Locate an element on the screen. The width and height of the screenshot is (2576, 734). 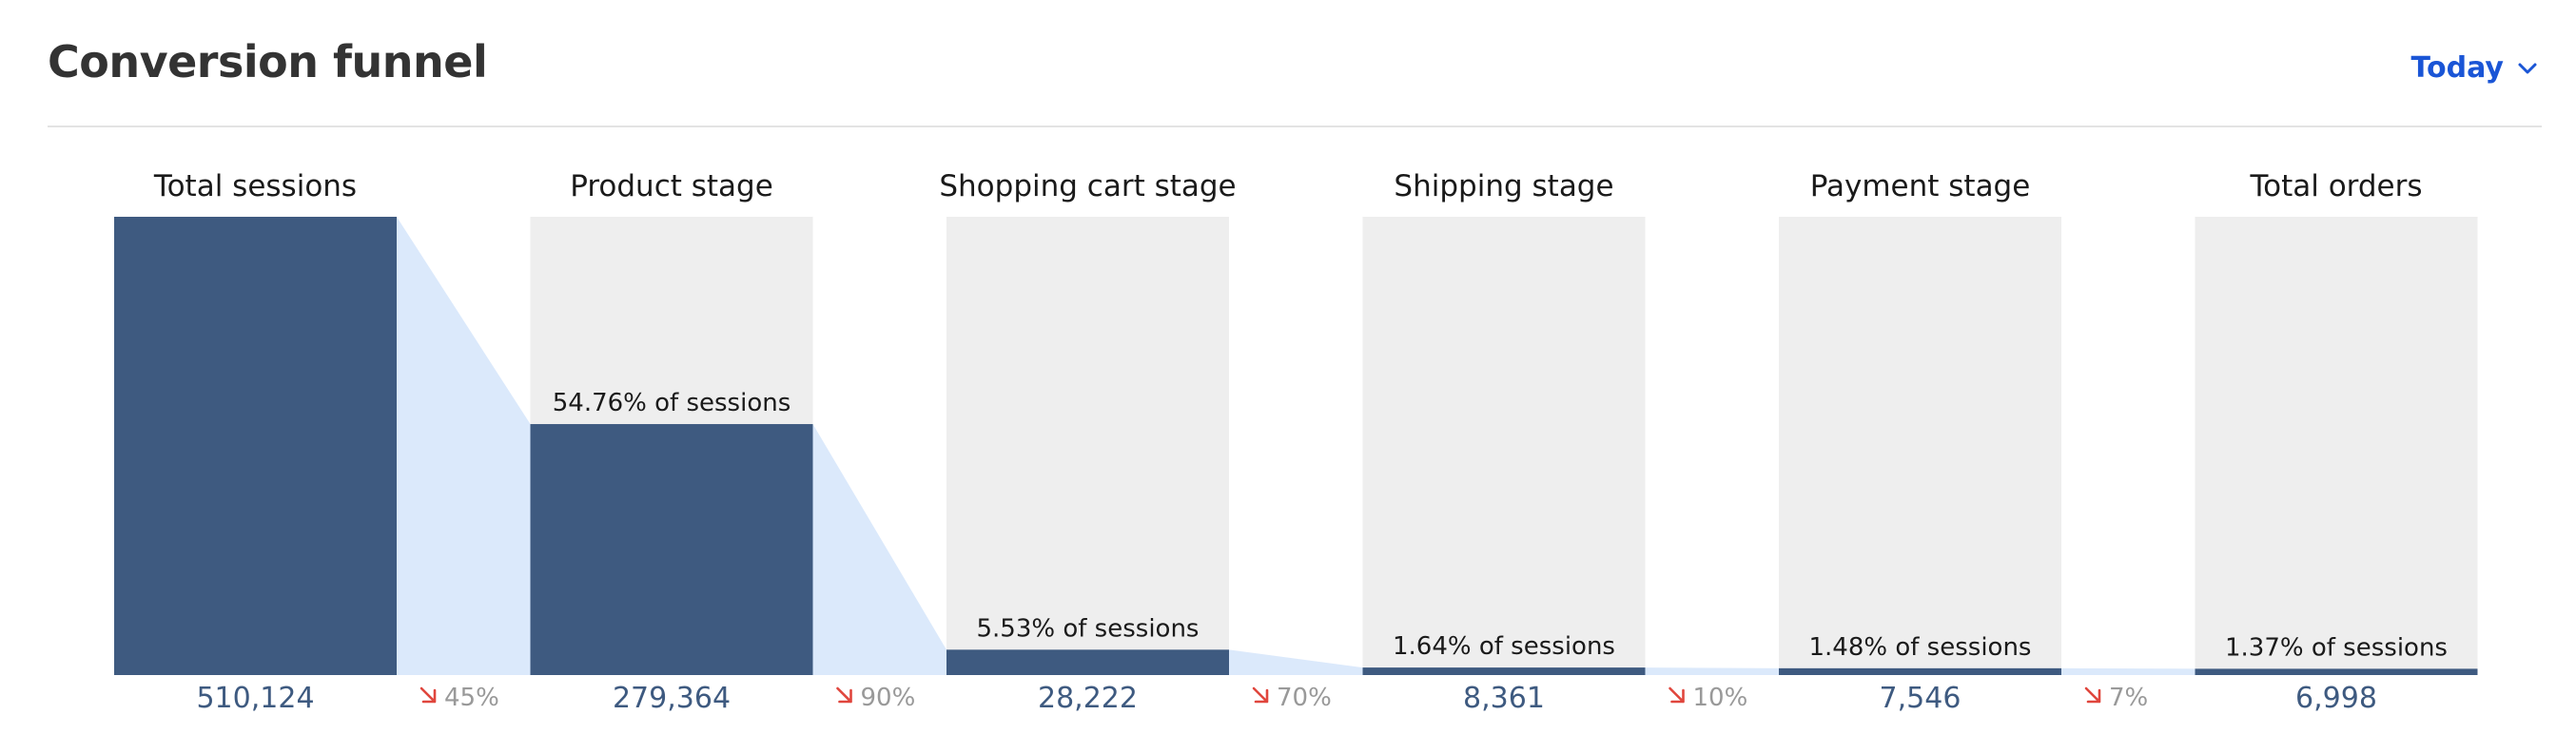
date-range-label: Today is located at coordinates (2457, 68).